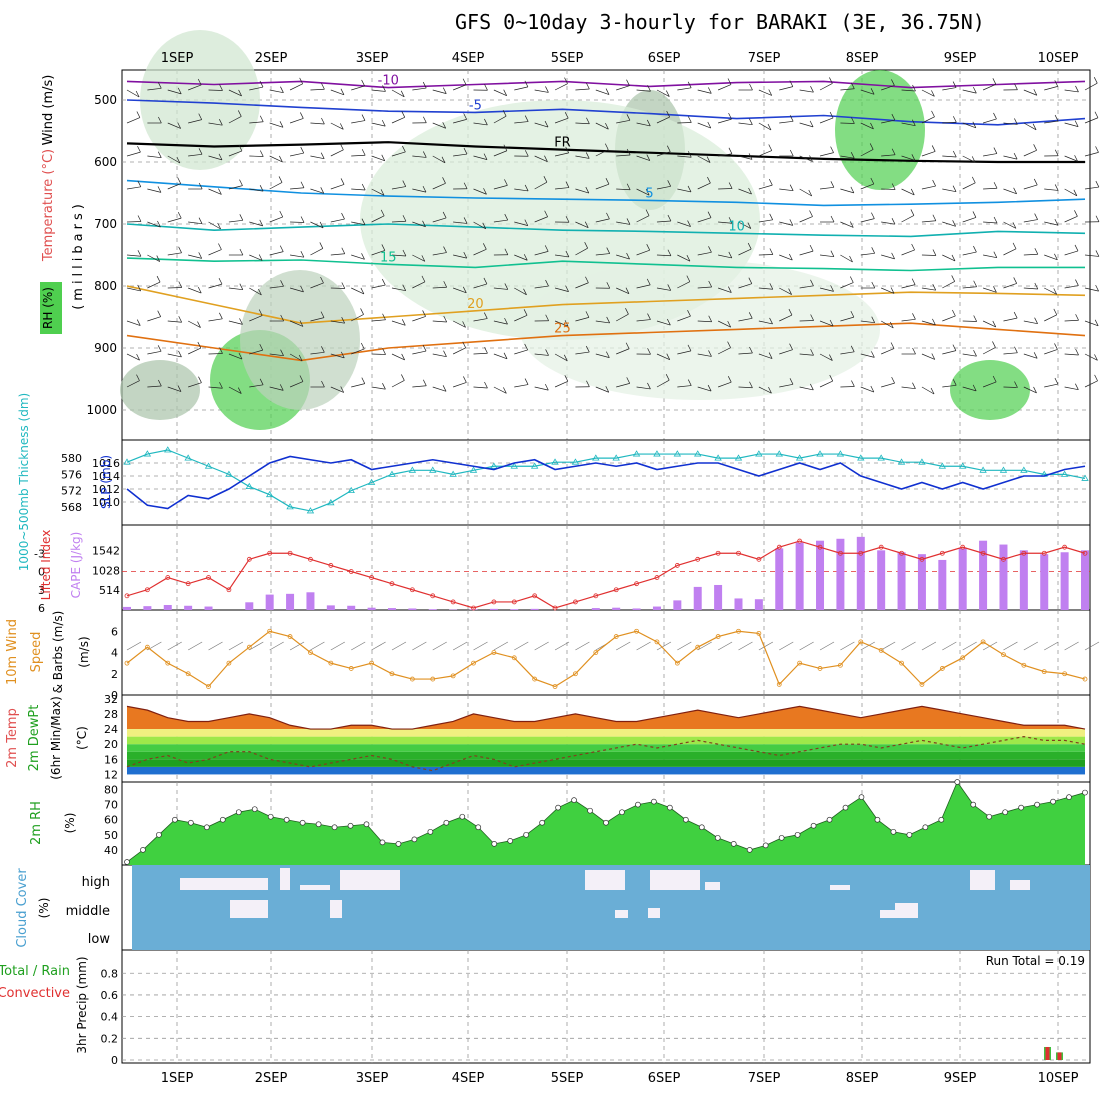 This screenshot has width=1100, height=1100. What do you see at coordinates (105, 100) in the screenshot?
I see `pressure-tick-0: 500` at bounding box center [105, 100].